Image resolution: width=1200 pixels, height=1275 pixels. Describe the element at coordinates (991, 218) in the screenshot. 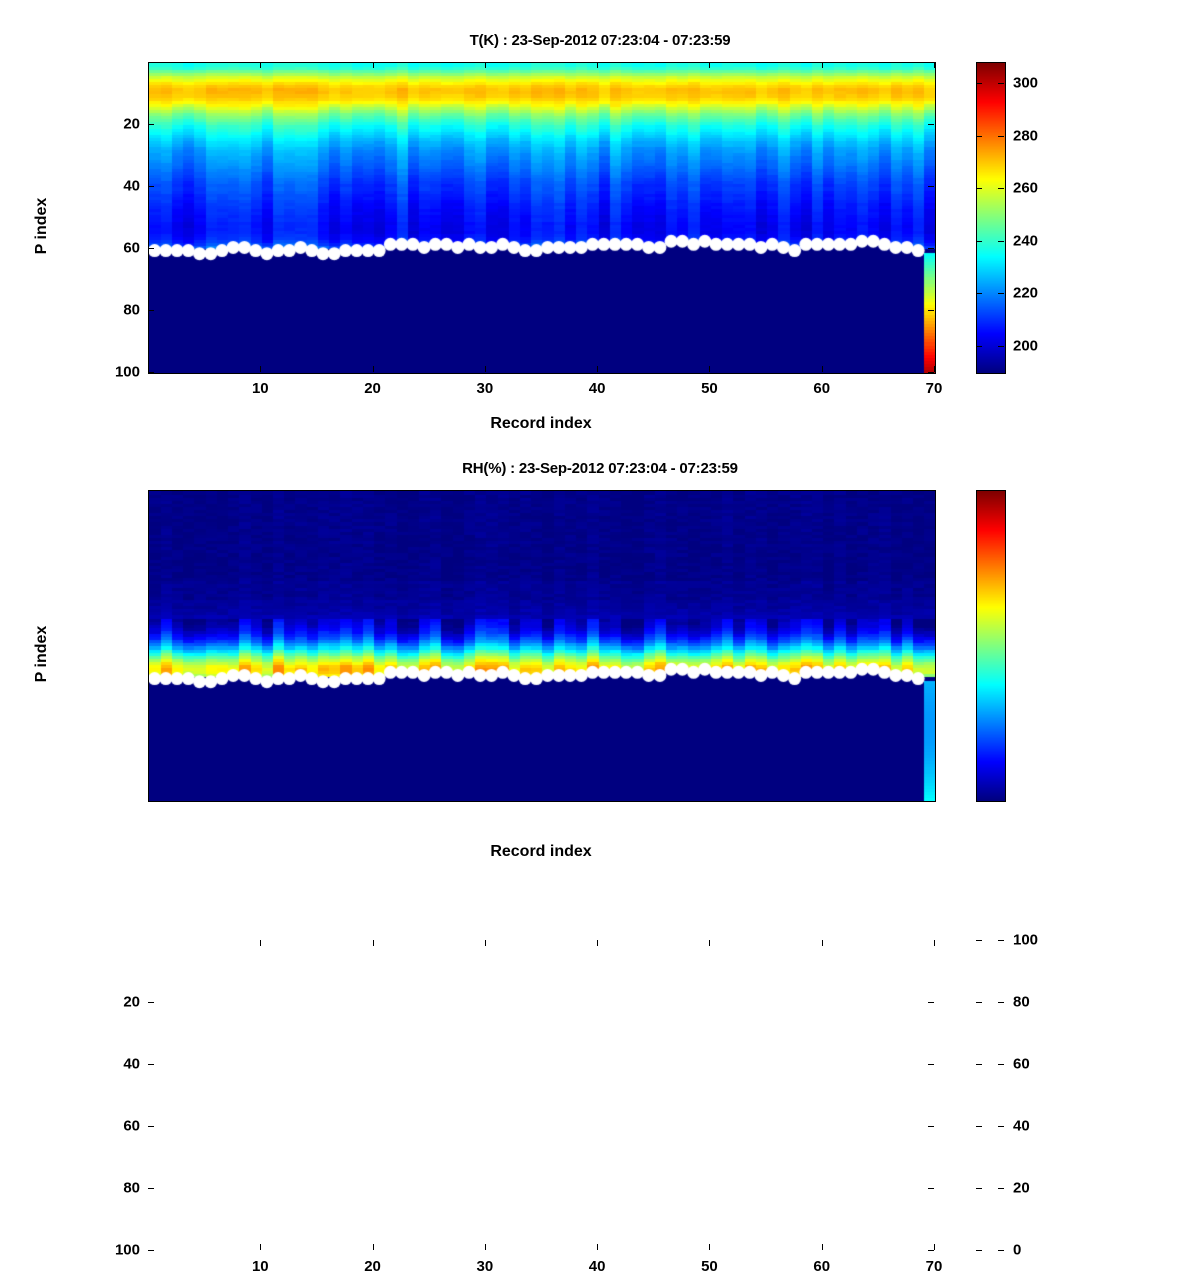

I see `temperature-colorbar-gradient` at that location.